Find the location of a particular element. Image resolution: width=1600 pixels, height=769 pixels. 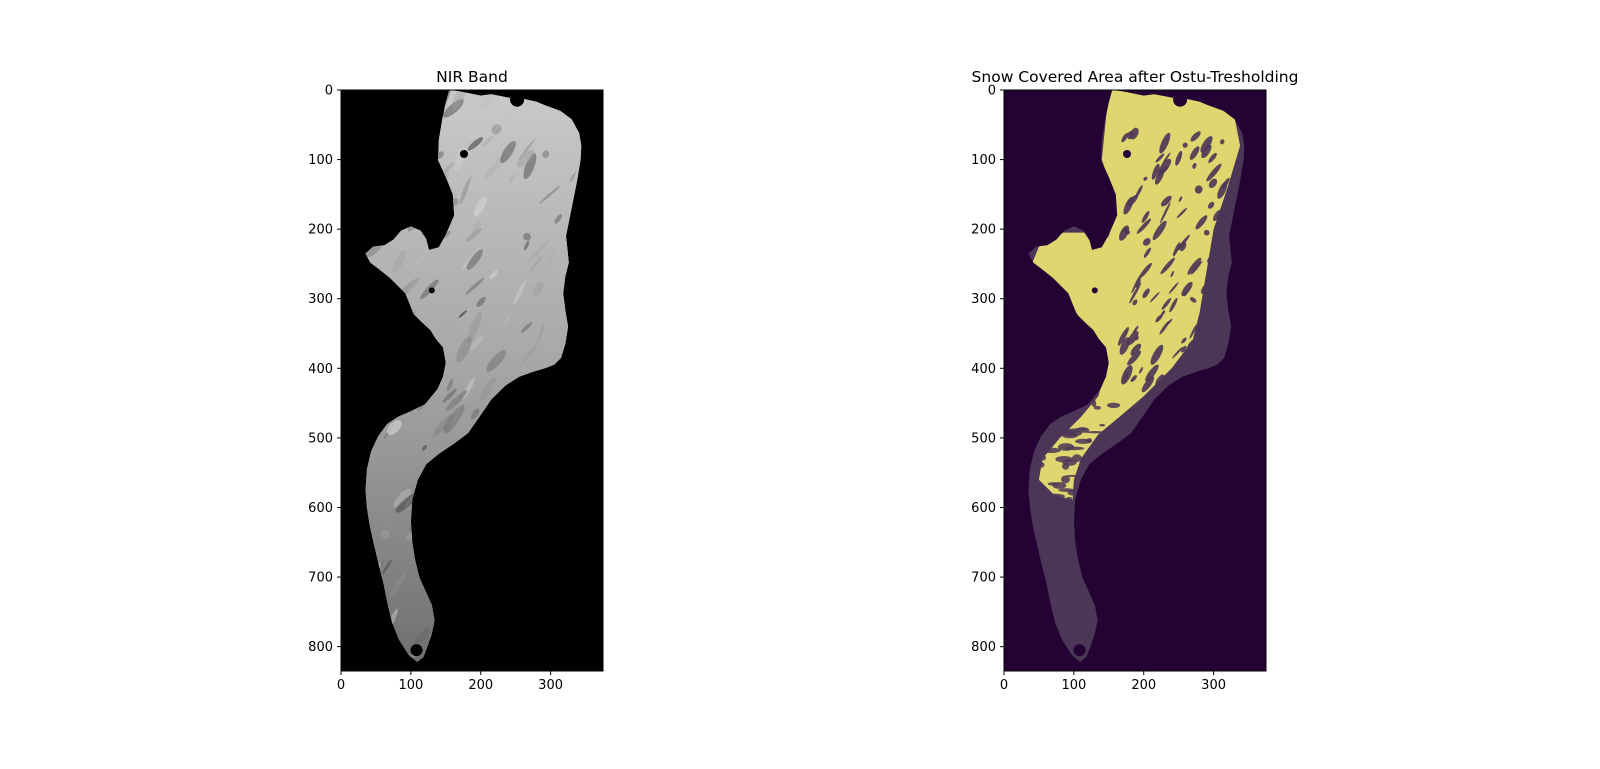

chart-title: Snow Covered Area after Ostu-Tresholding is located at coordinates (1135, 77).